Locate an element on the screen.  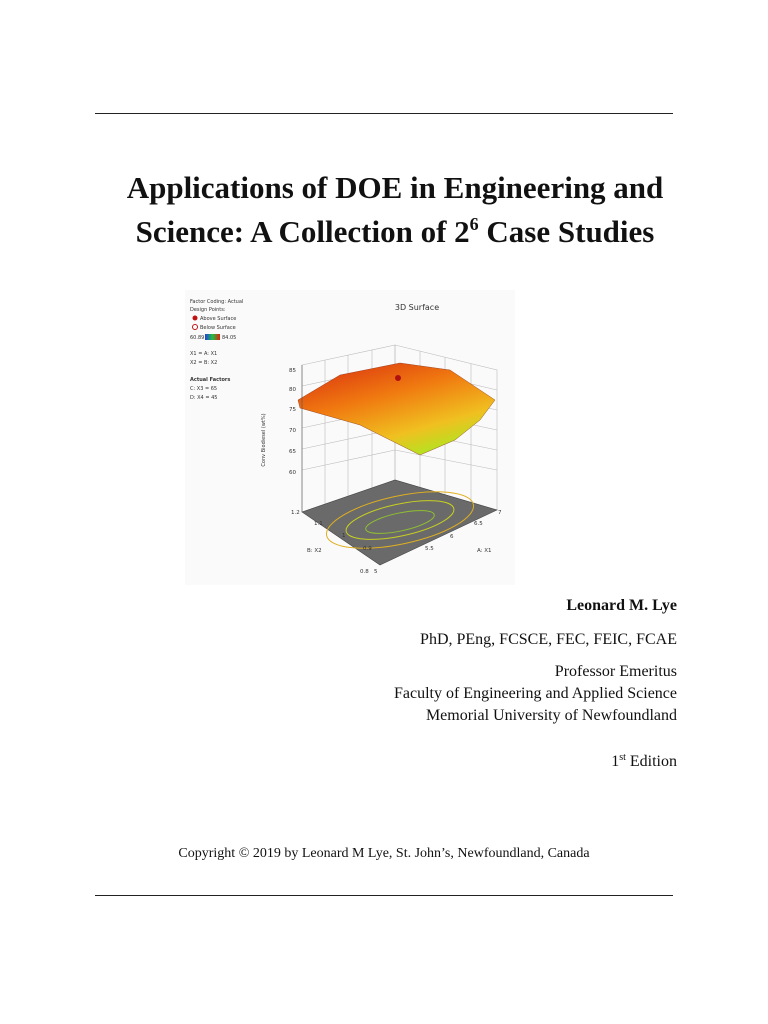
legend-text: Below Surface is located at coordinates (218, 328).